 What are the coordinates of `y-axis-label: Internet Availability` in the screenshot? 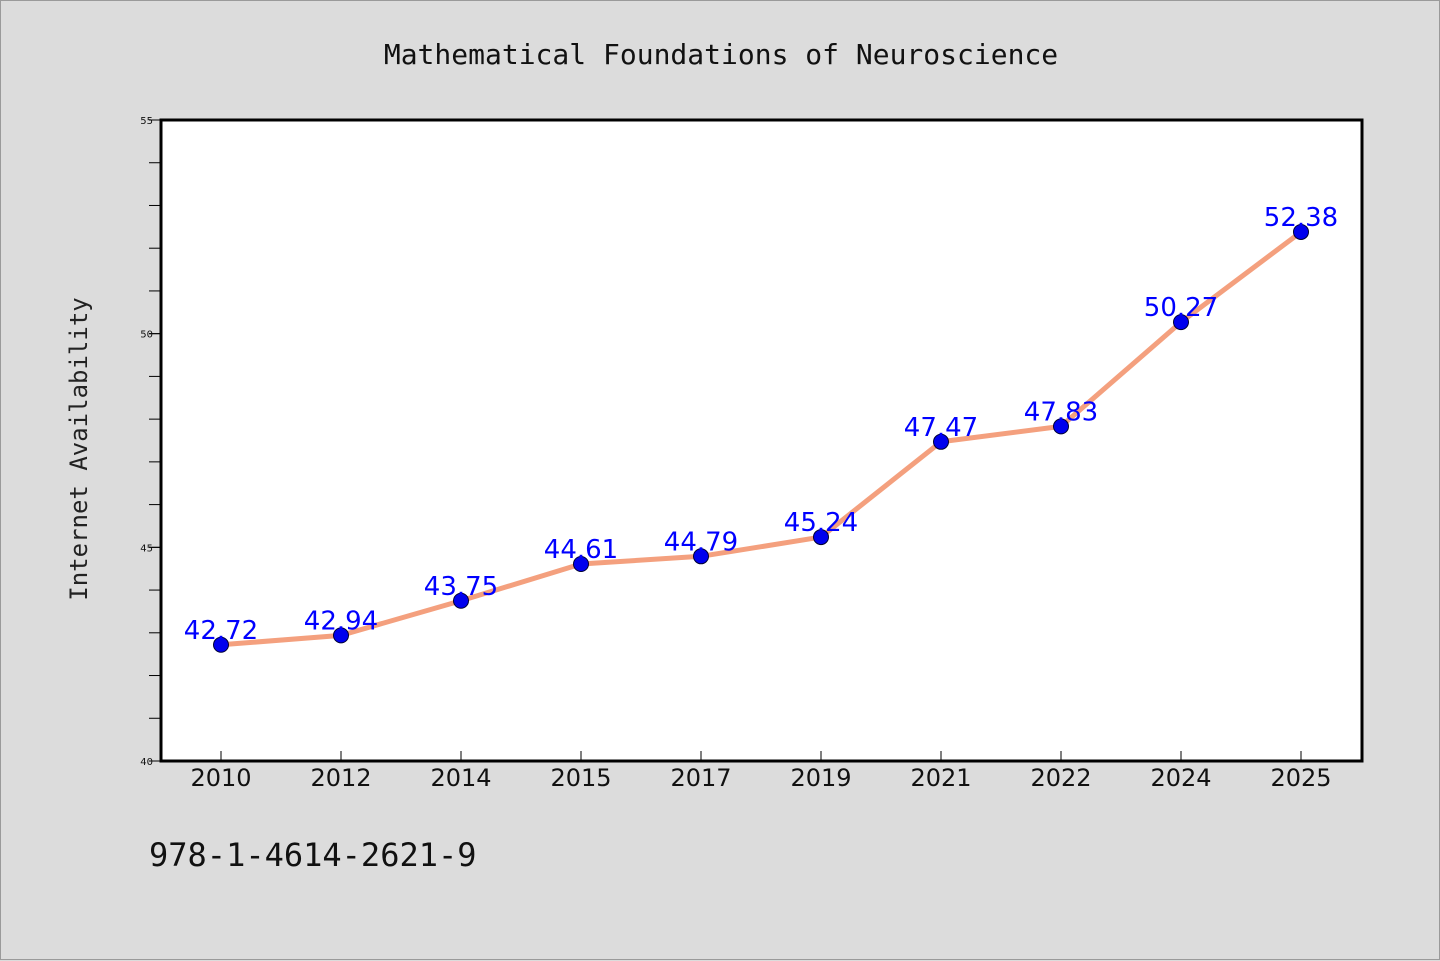 It's located at (79, 448).